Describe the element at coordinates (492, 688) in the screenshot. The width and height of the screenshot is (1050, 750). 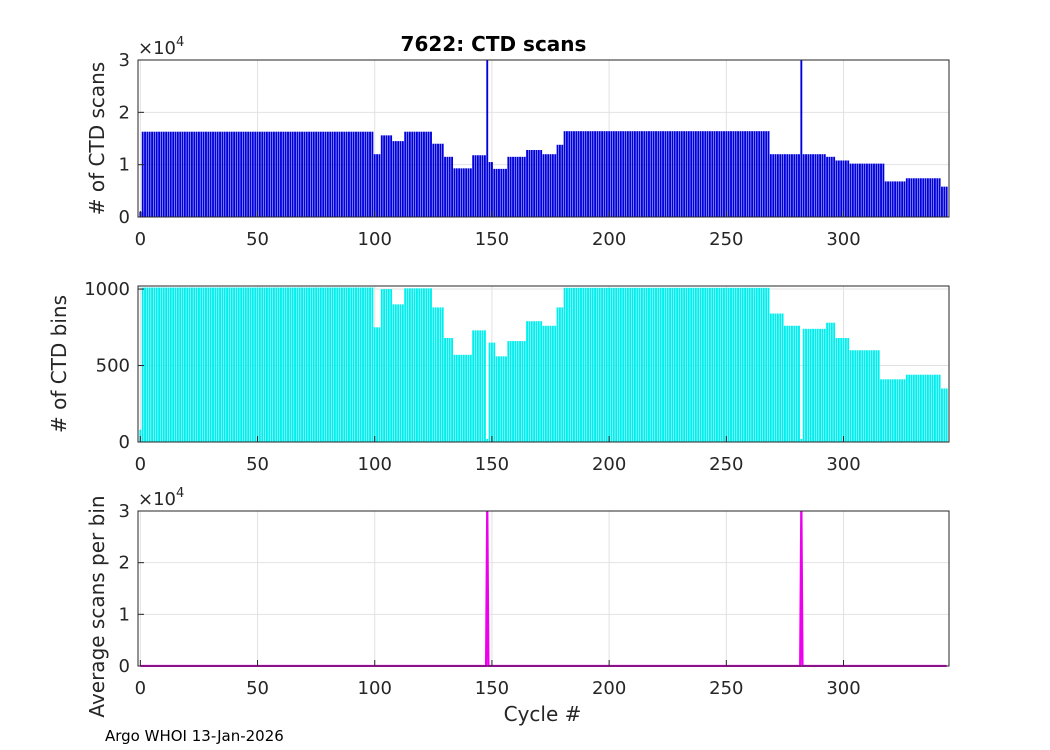
I see `x-tick-label: 150` at that location.